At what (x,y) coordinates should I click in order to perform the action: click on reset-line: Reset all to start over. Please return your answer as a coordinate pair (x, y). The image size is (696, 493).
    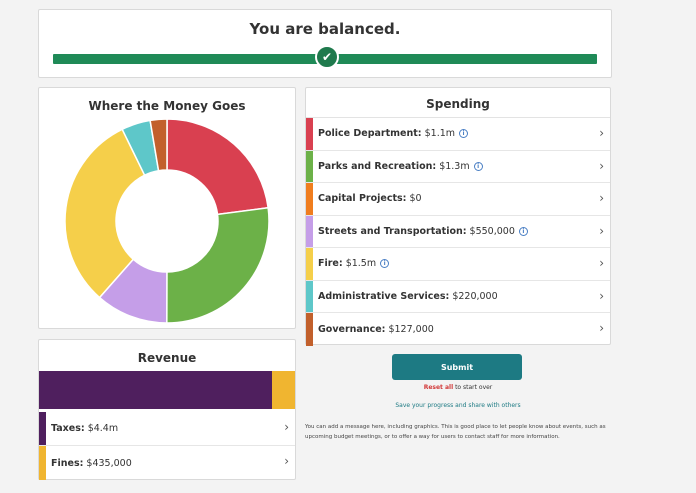
    Looking at the image, I should click on (458, 387).